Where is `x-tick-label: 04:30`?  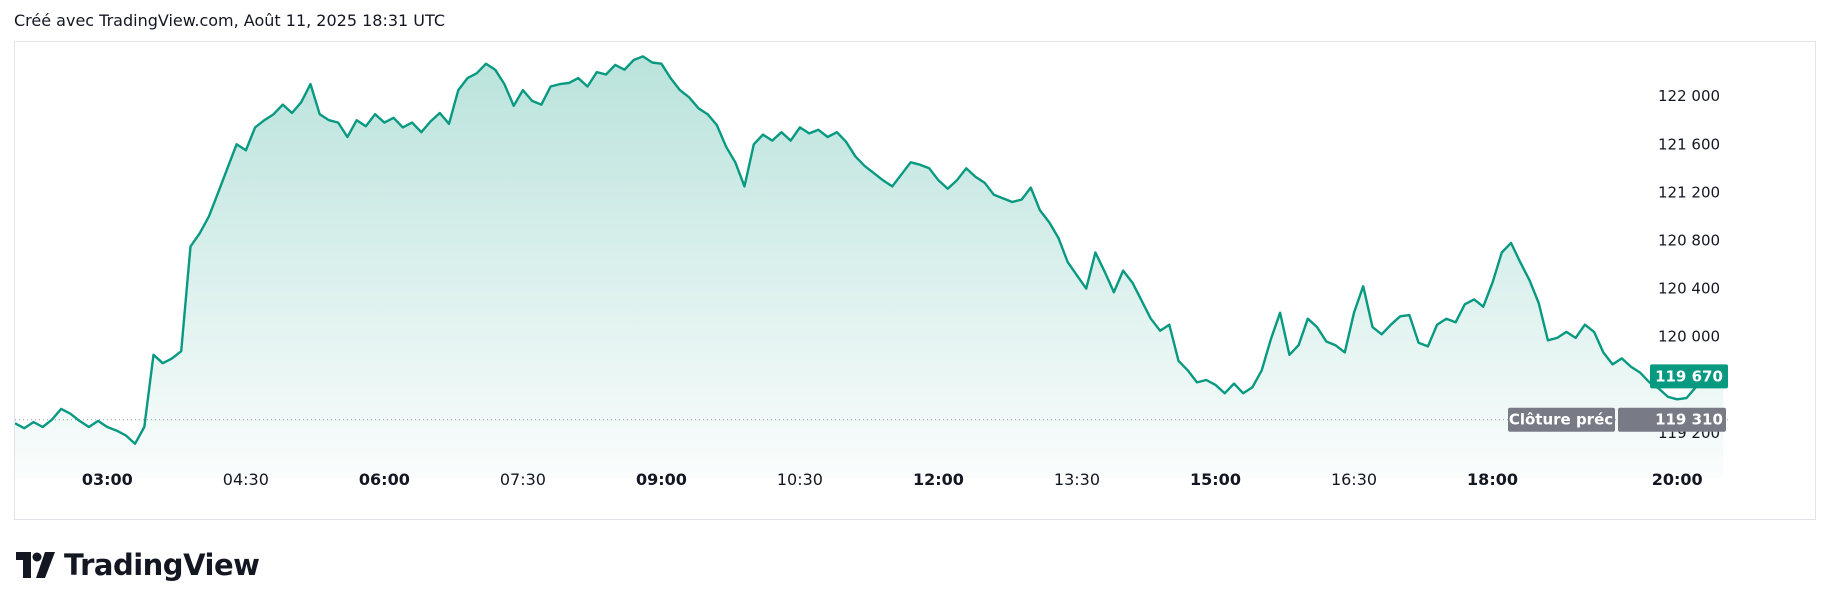
x-tick-label: 04:30 is located at coordinates (246, 479).